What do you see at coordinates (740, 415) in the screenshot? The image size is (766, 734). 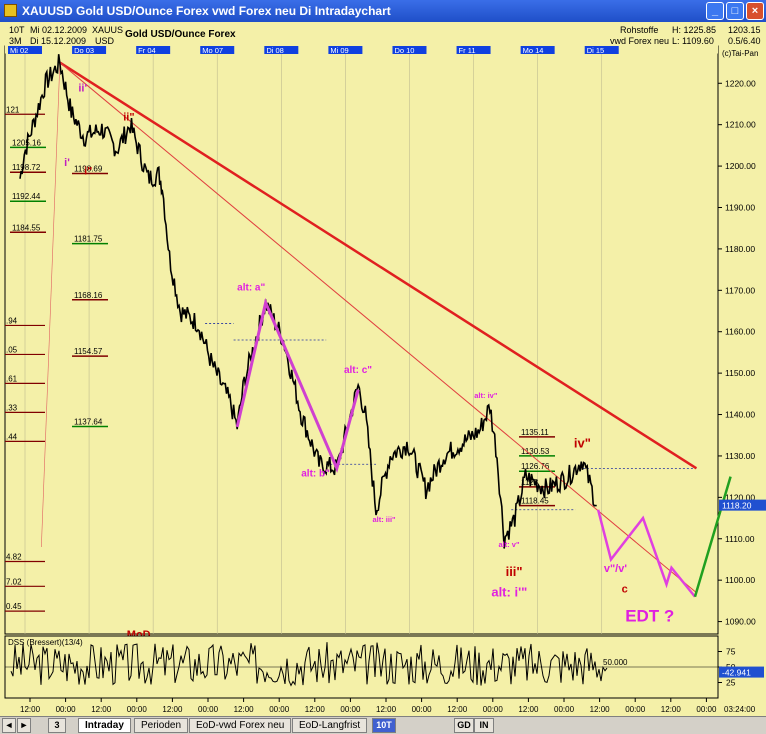 I see `y-tick-label: 1140.00` at bounding box center [740, 415].